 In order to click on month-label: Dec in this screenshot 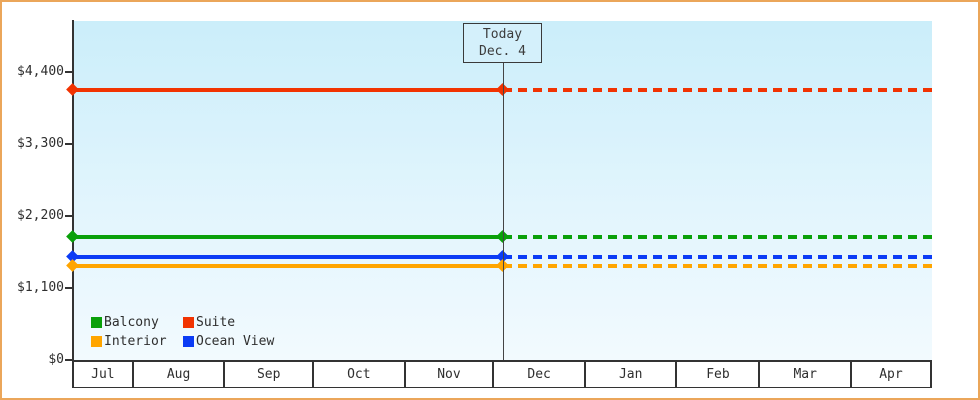, I will do `click(539, 374)`.